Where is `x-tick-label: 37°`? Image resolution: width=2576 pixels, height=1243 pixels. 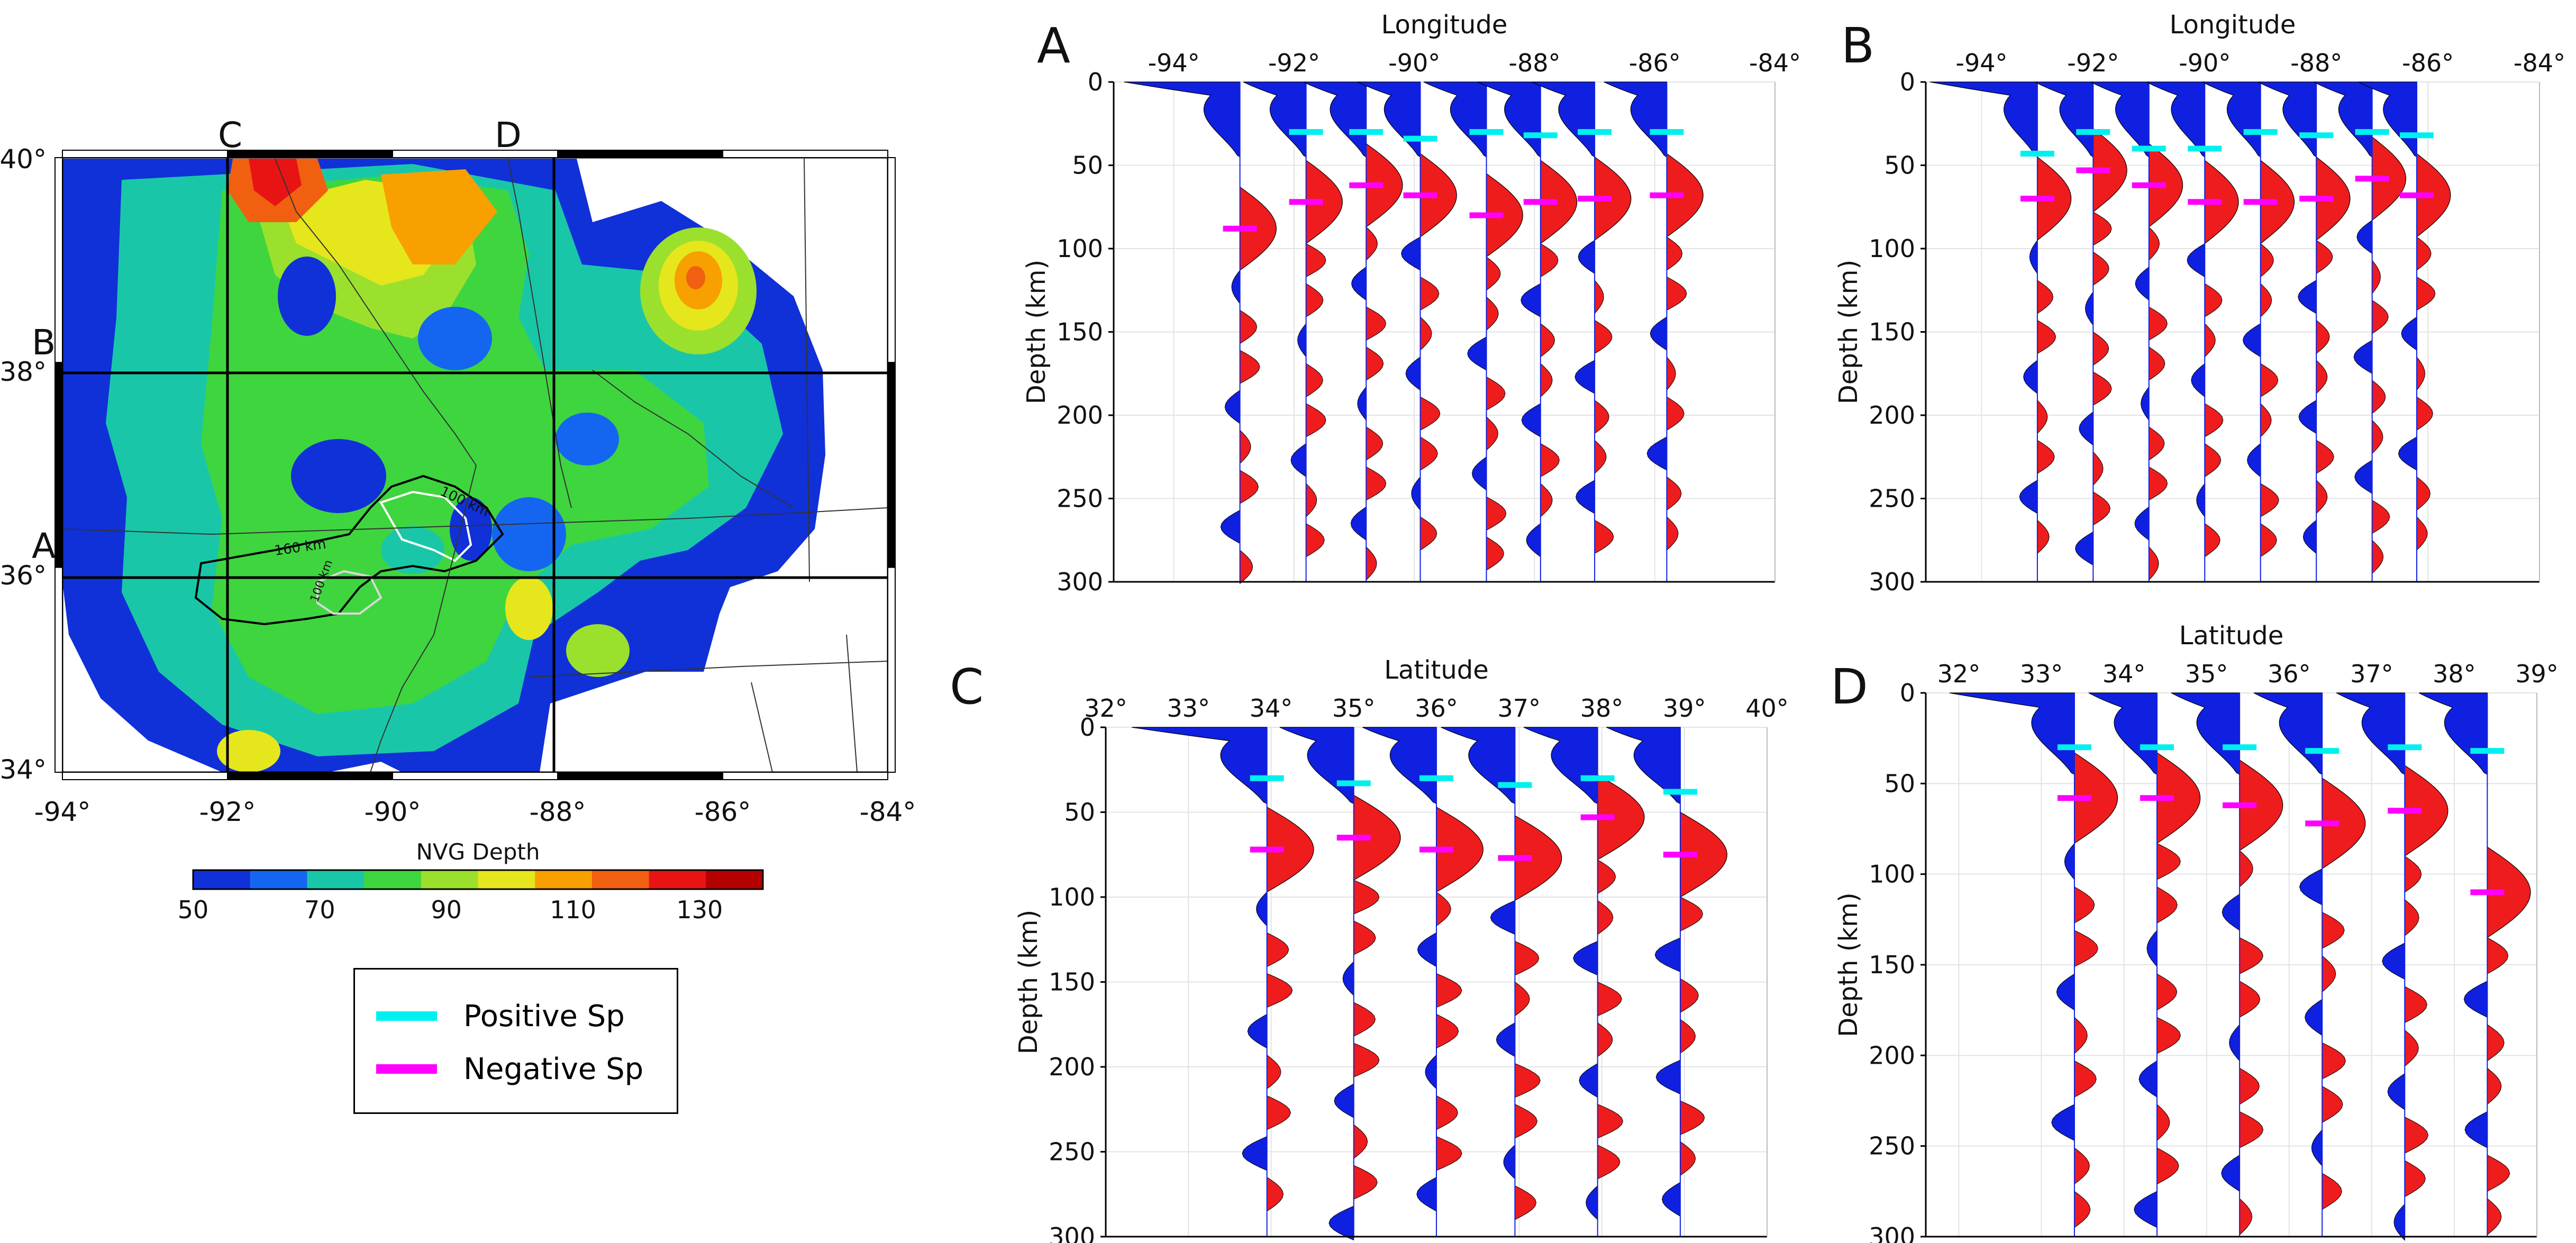
x-tick-label: 37° is located at coordinates (2371, 674).